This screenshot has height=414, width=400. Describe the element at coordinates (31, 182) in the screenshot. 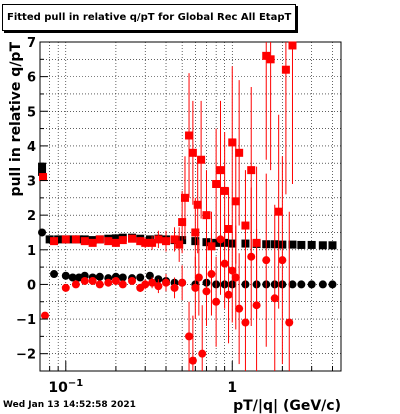

I see `y-tick-label: 3` at that location.